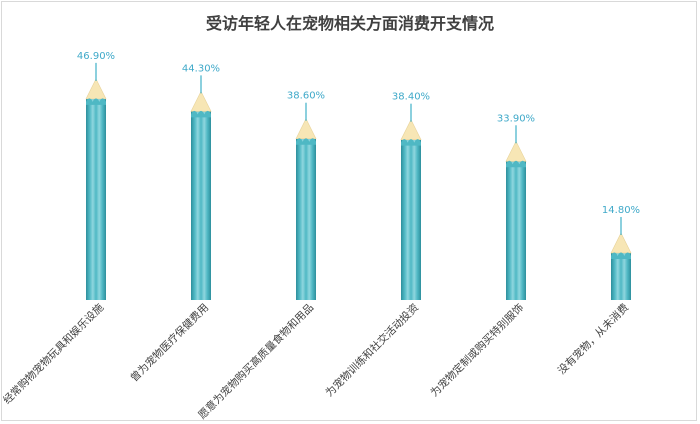 The width and height of the screenshot is (700, 424). What do you see at coordinates (621, 210) in the screenshot?
I see `data-label: 14.80%` at bounding box center [621, 210].